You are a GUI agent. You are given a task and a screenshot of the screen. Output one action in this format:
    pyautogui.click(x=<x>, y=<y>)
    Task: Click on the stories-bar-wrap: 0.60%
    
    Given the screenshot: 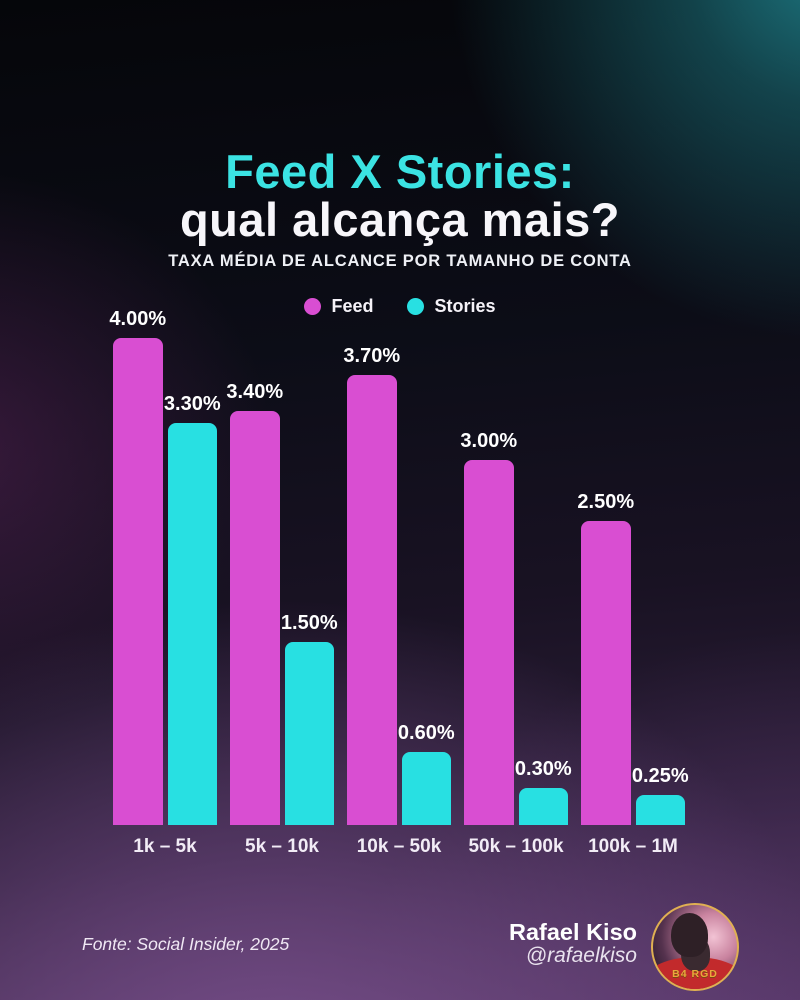 What is the action you would take?
    pyautogui.click(x=426, y=562)
    